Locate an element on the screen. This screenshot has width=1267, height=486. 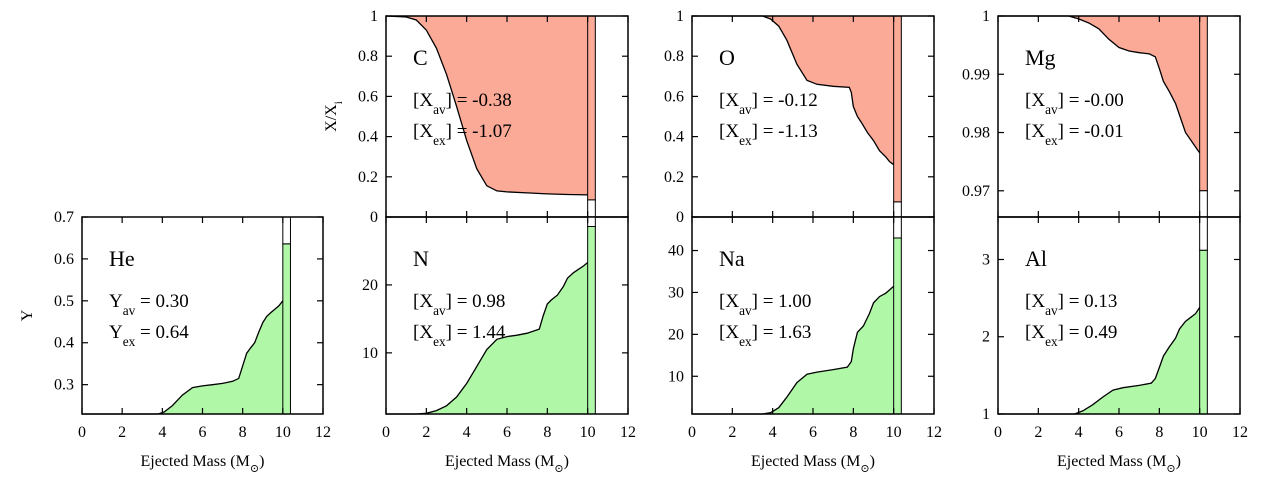
y-tick-label: 20 is located at coordinates (370, 285).